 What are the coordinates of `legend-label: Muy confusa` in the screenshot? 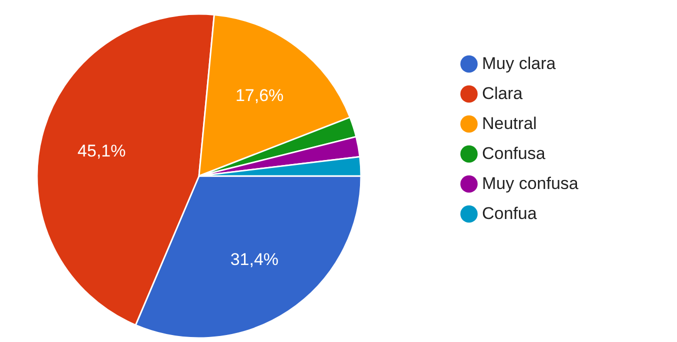 It's located at (530, 183).